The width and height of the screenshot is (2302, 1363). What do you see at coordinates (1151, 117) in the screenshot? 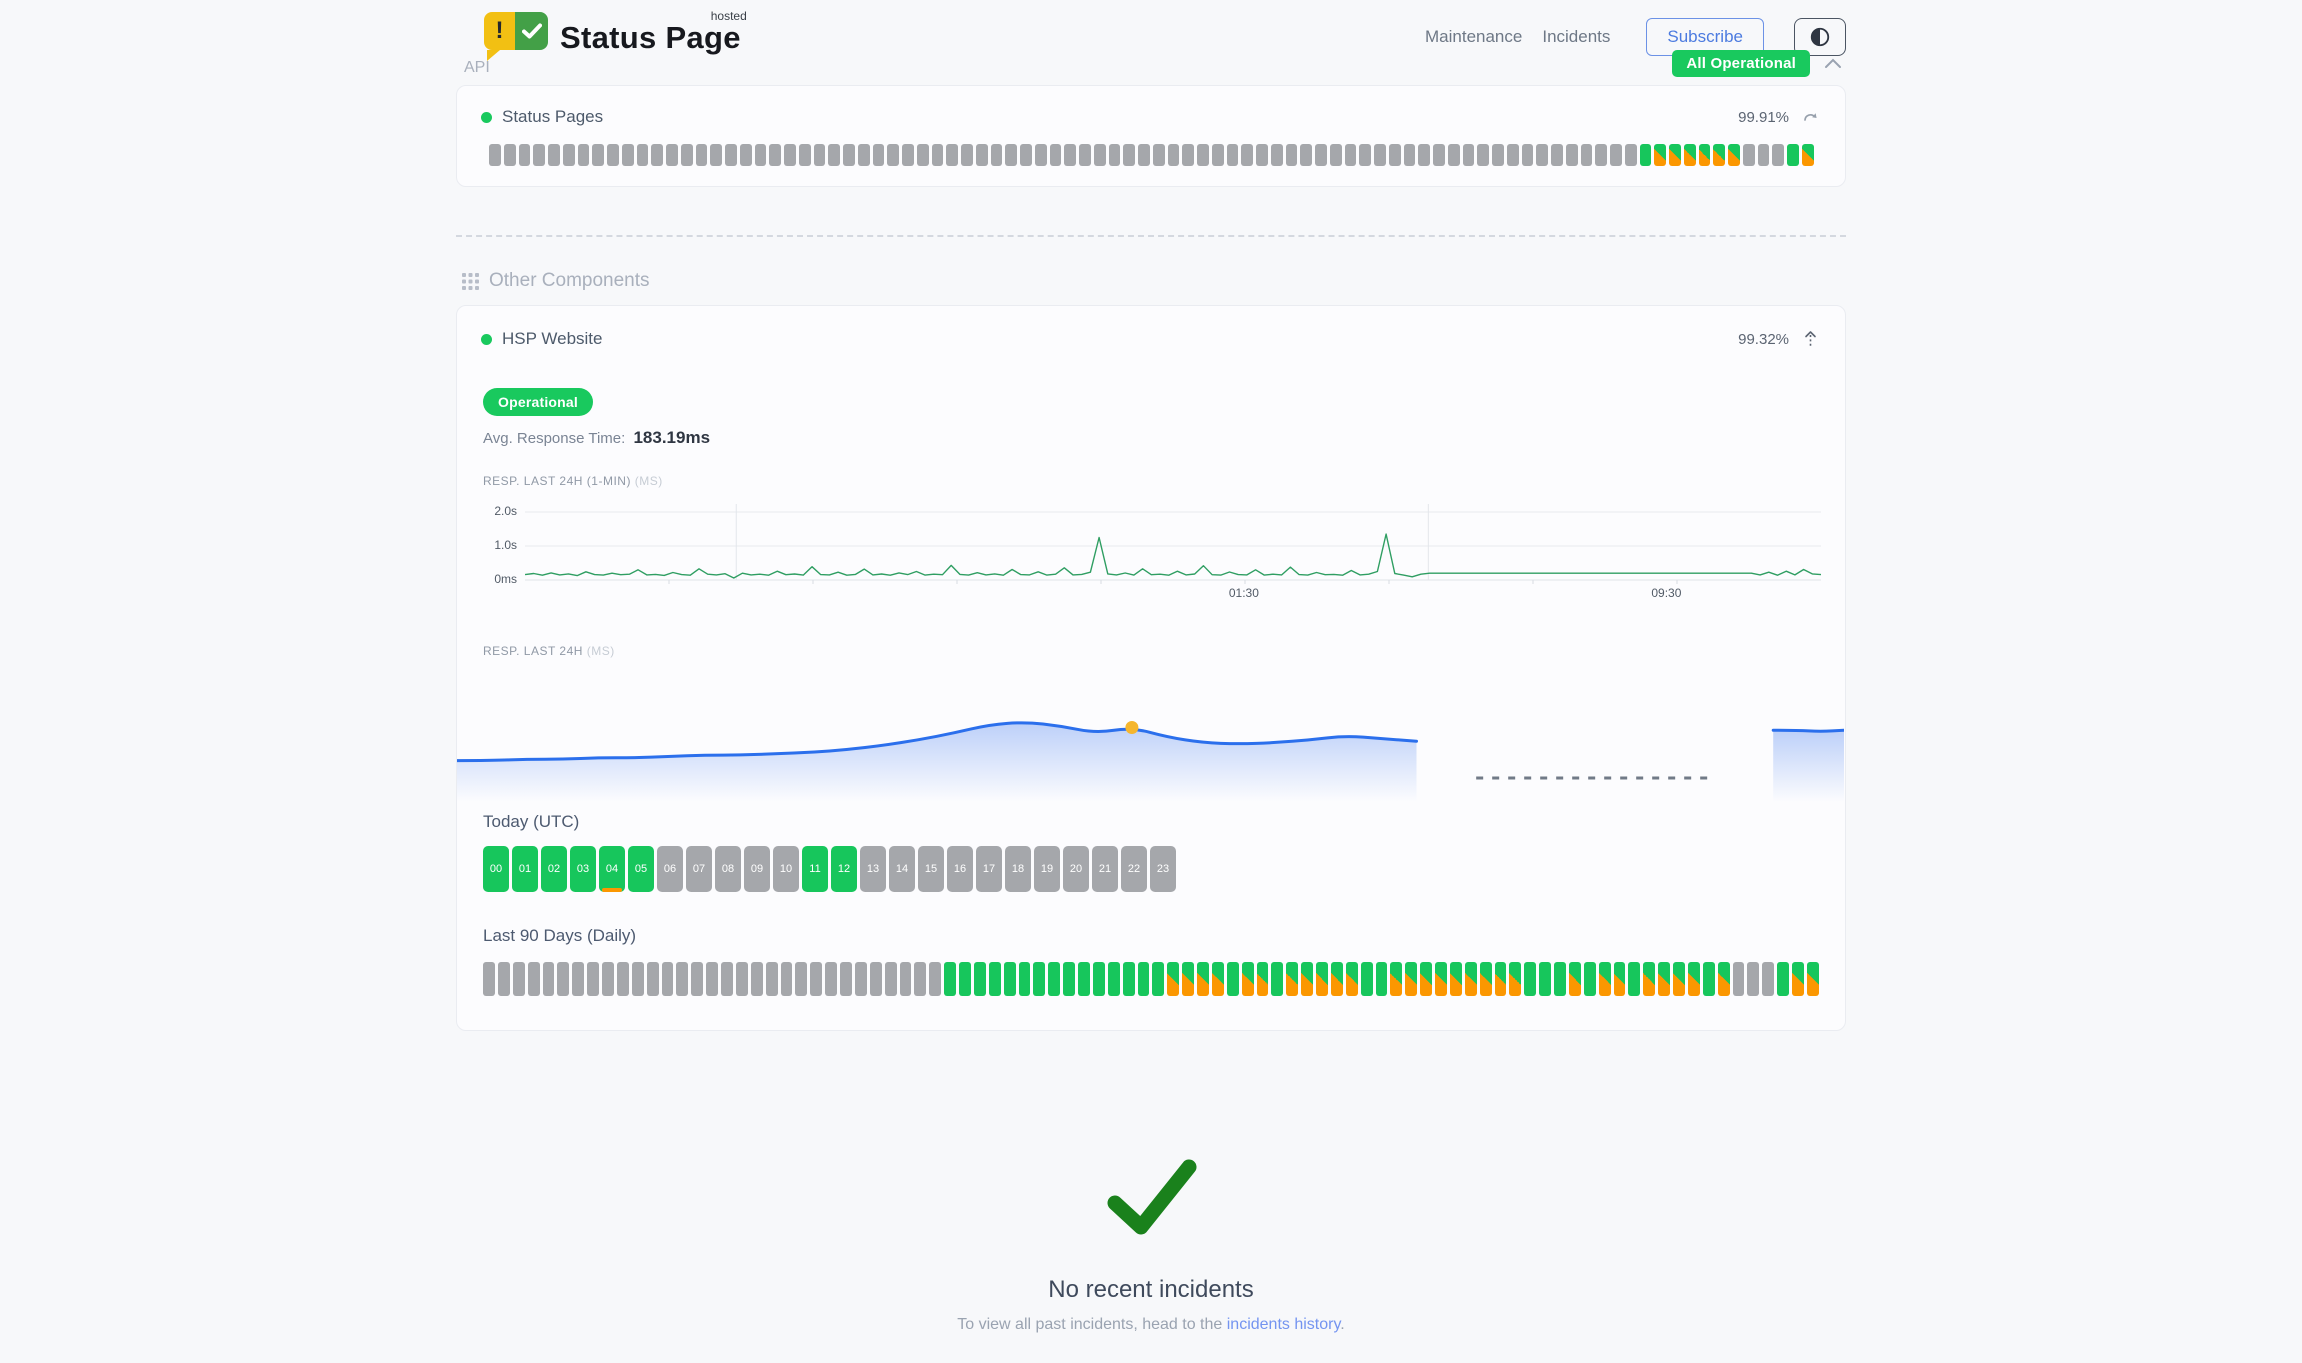
I see `component-row-status-pages: Status Pages 99.91%` at bounding box center [1151, 117].